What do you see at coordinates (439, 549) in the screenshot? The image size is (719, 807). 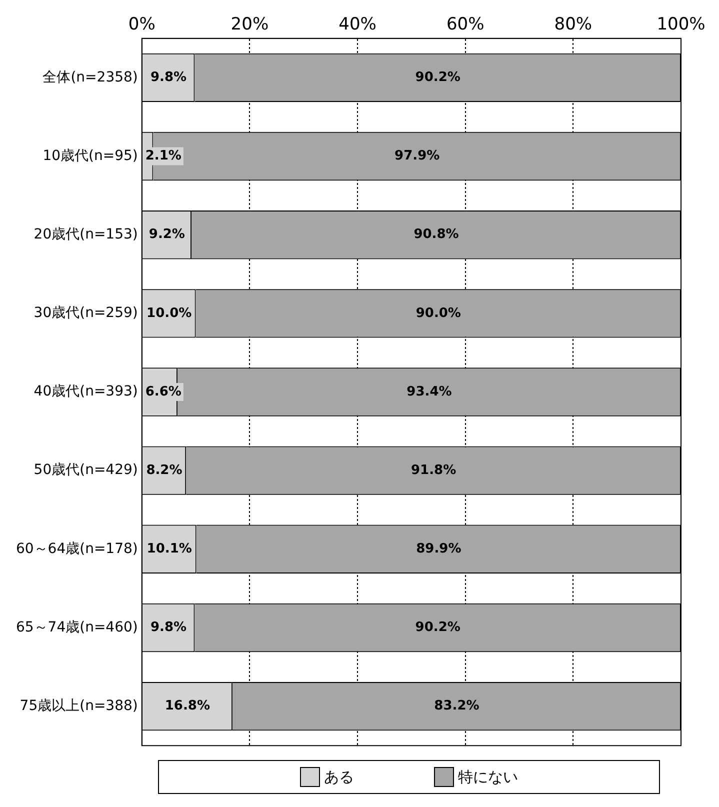 I see `data-label: 89.9%` at bounding box center [439, 549].